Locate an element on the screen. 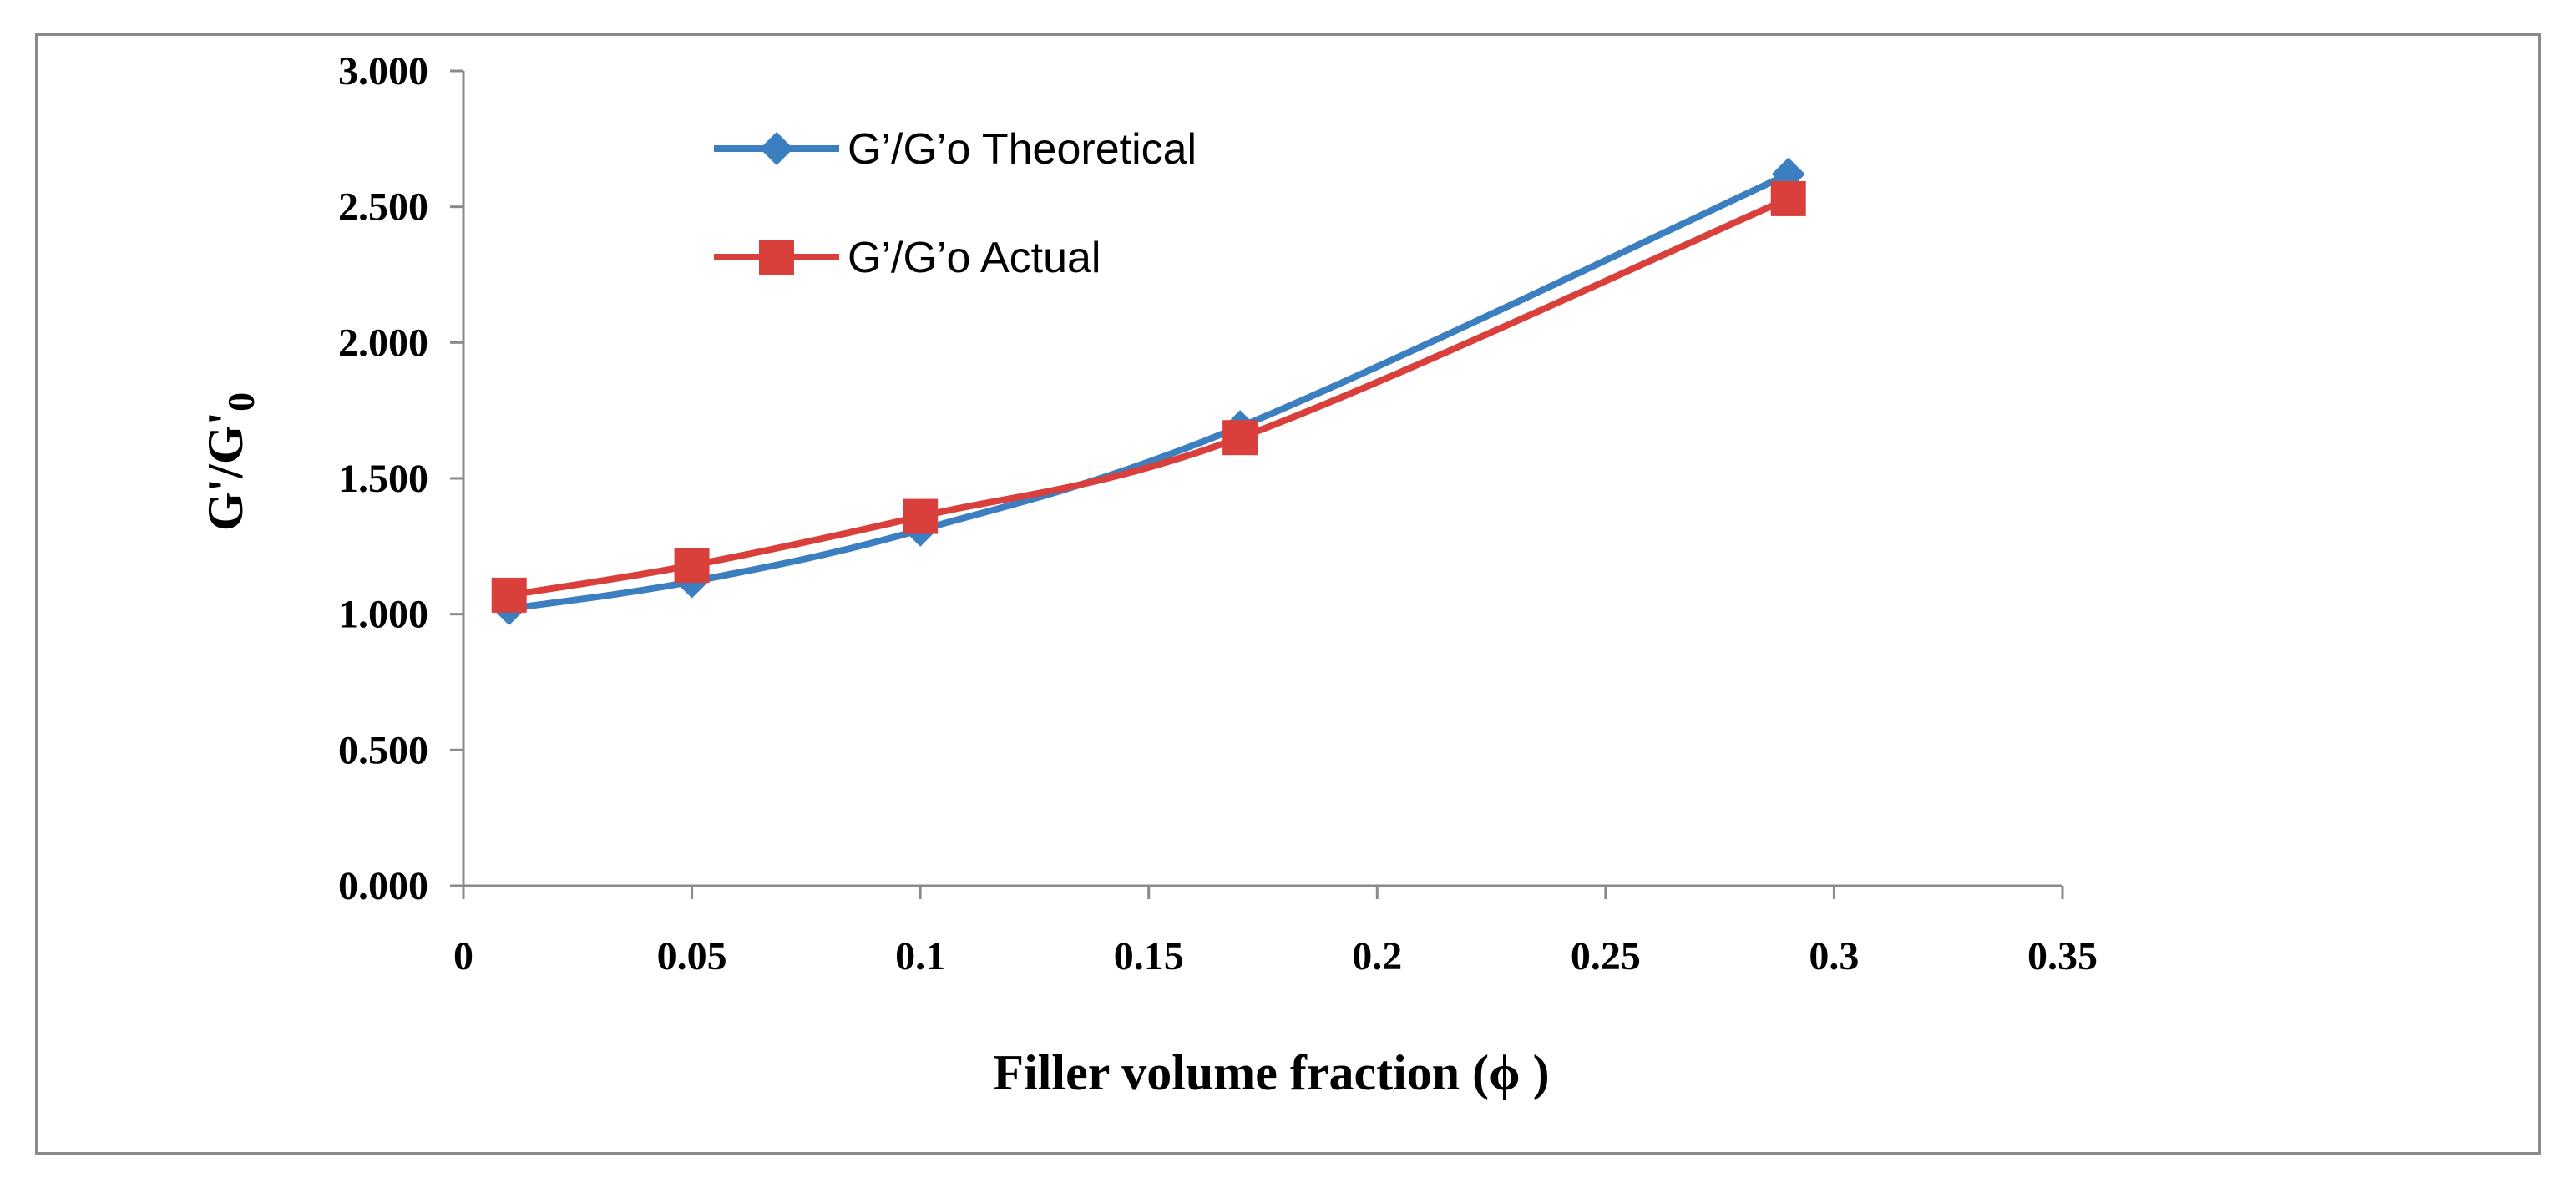 This screenshot has height=1198, width=2576. y-tick-label: 3.000 is located at coordinates (383, 71).